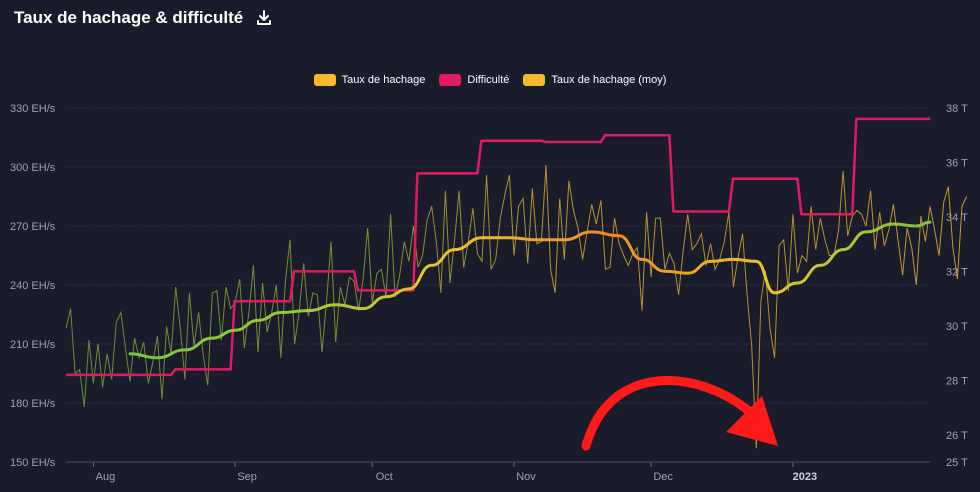  What do you see at coordinates (33, 463) in the screenshot?
I see `y-left-tick-label: 150 EH/s` at bounding box center [33, 463].